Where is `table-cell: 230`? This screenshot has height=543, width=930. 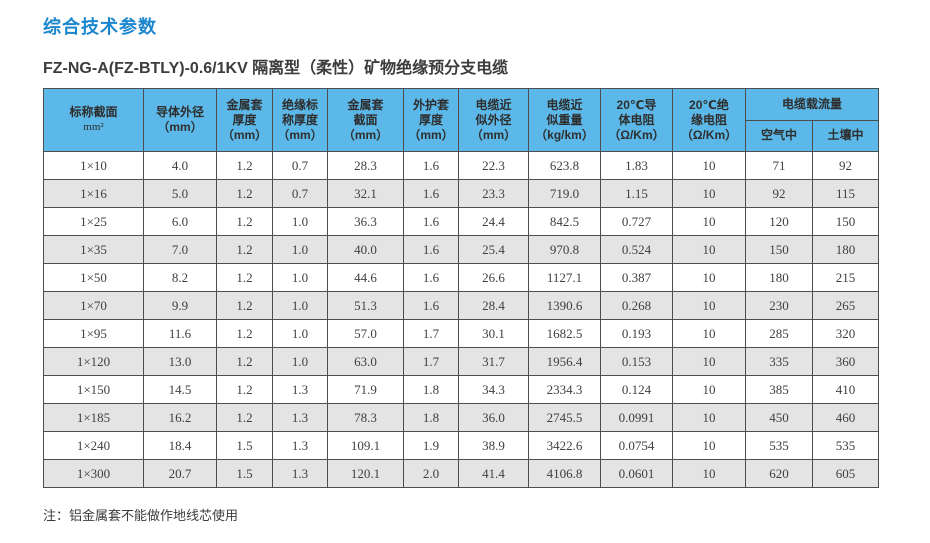
table-cell: 230 is located at coordinates (779, 305).